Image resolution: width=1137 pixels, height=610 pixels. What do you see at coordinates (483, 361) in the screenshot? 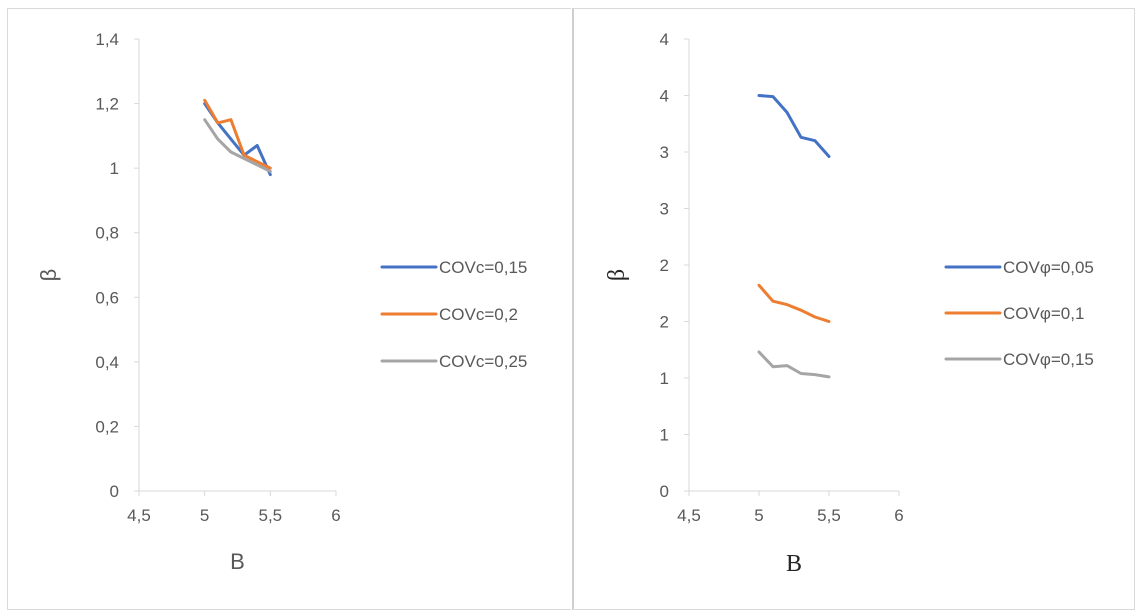
I see `legend-label: COVc=0,25` at bounding box center [483, 361].